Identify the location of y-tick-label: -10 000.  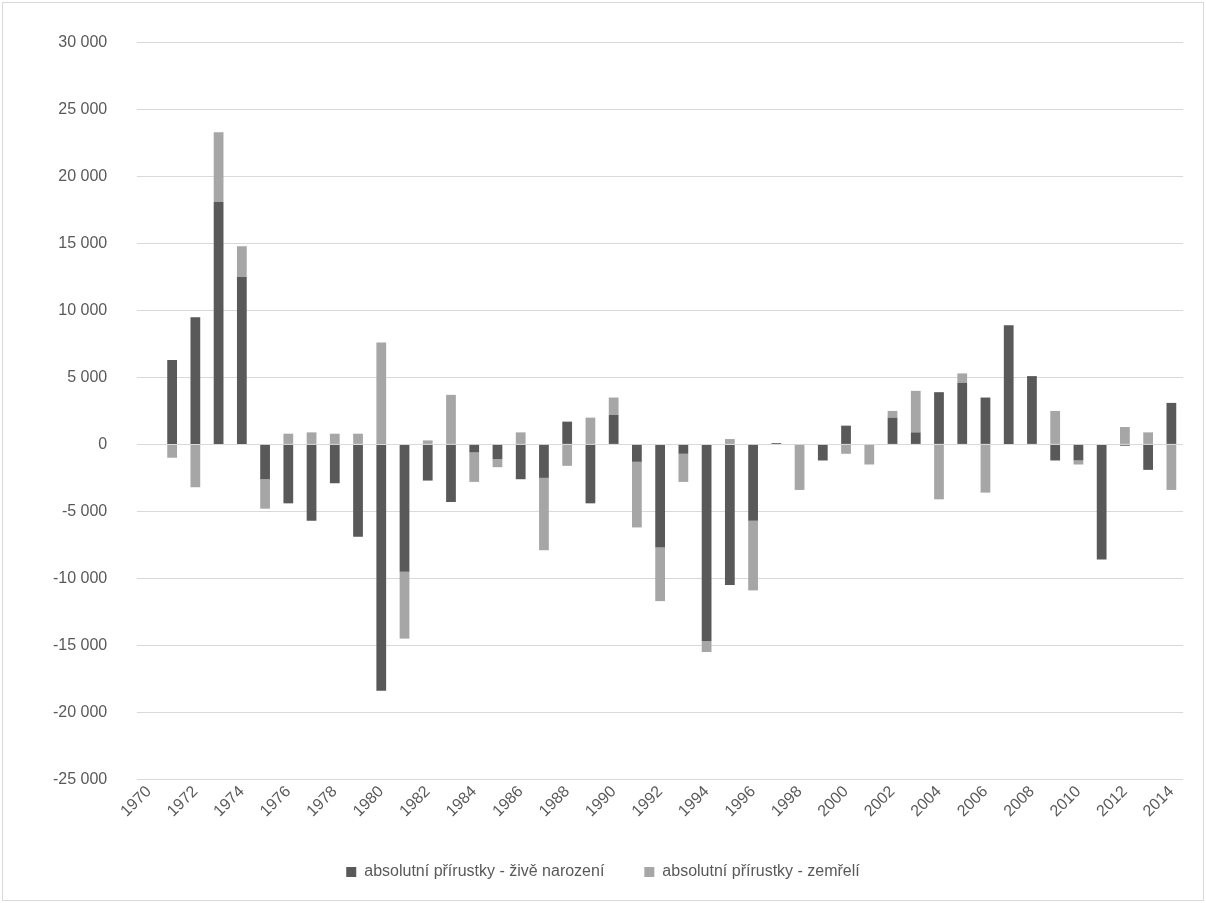
(80, 577).